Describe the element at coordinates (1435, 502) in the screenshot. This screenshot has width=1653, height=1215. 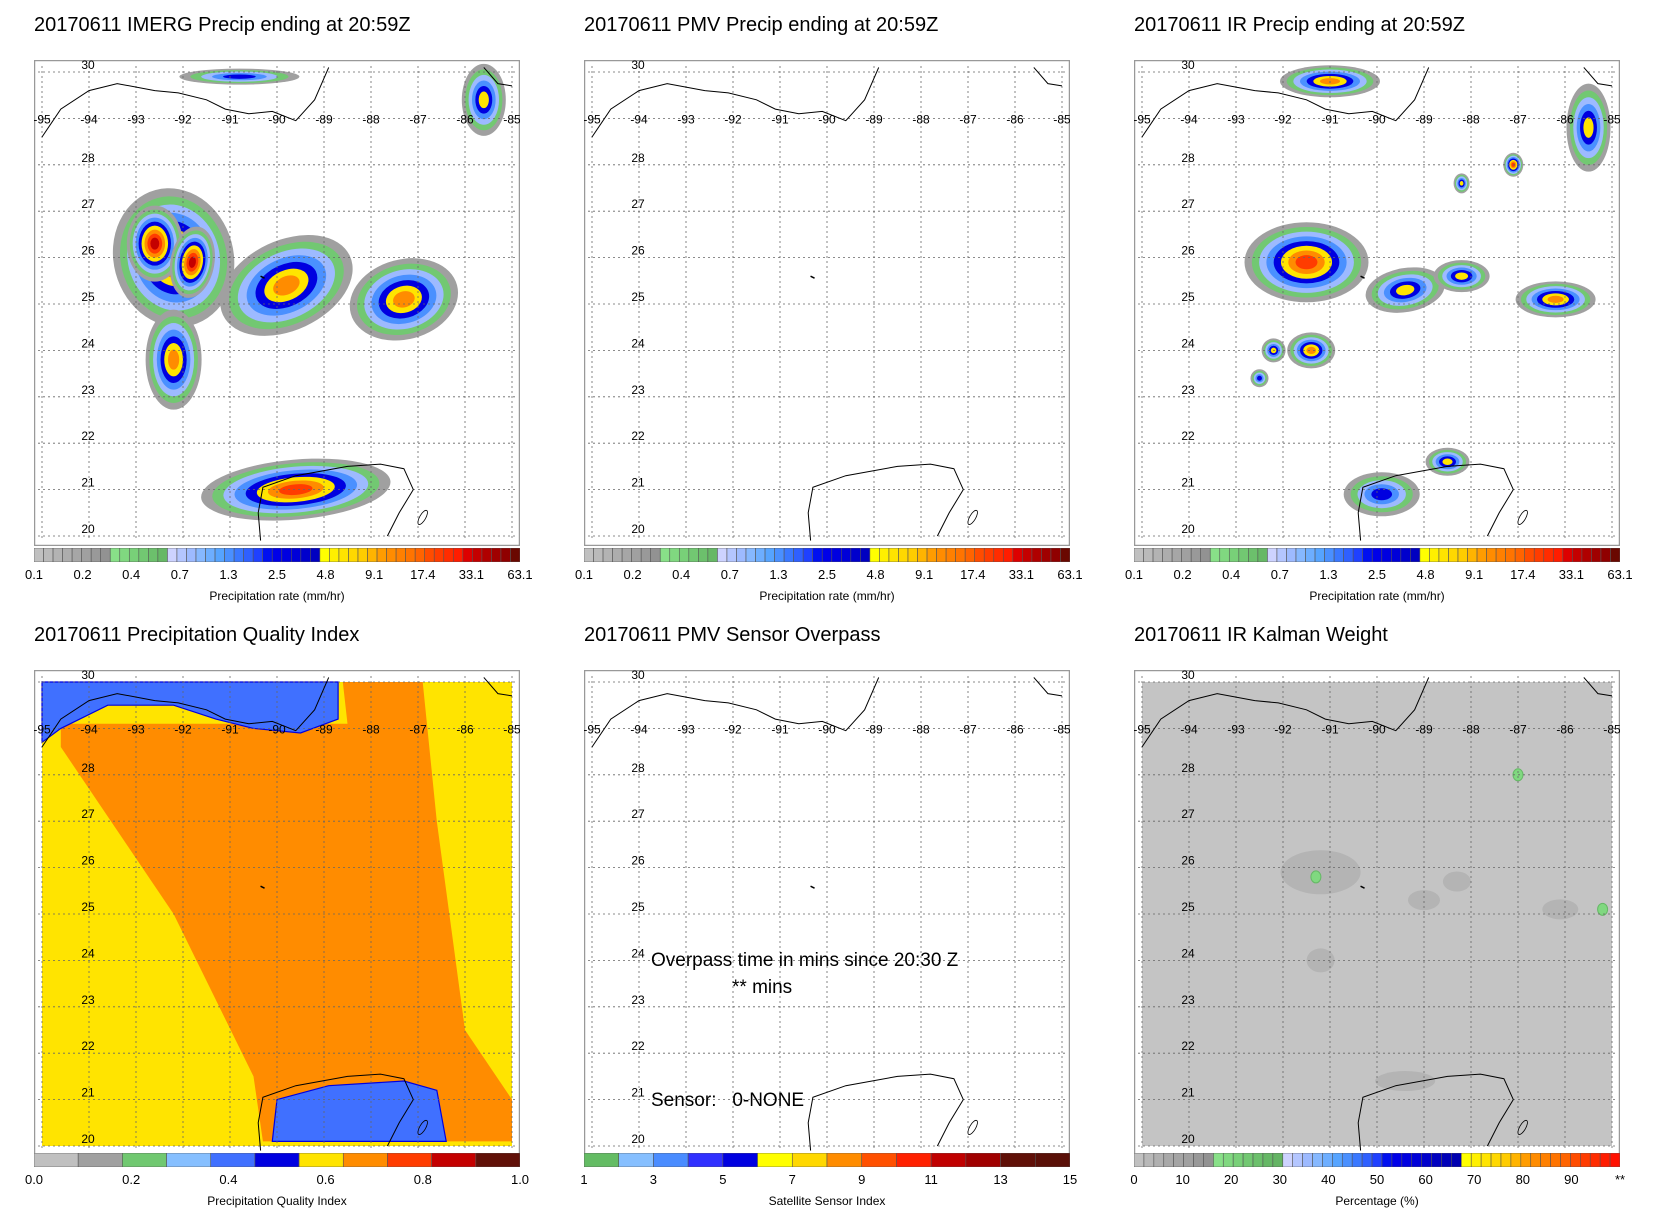
I see `coastline-yucatan` at that location.